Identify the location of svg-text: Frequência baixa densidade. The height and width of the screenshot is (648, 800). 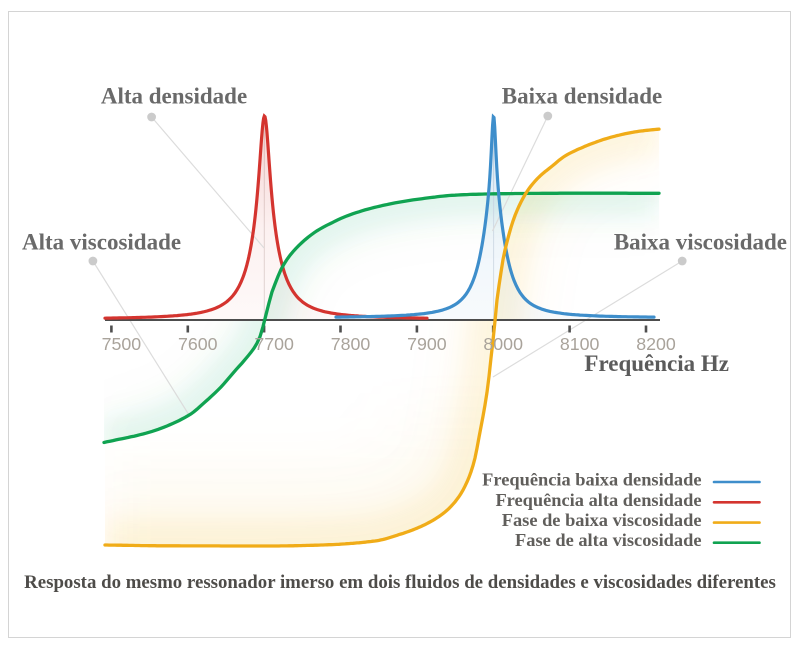
(591, 480).